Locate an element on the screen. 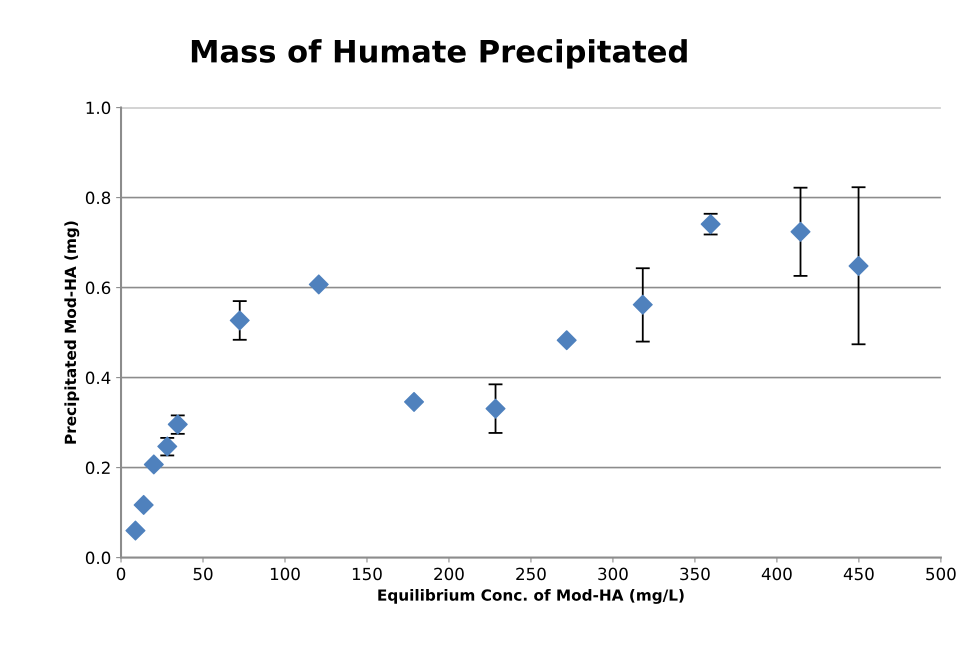 This screenshot has height=656, width=976. x-tick-label: 150 is located at coordinates (367, 574).